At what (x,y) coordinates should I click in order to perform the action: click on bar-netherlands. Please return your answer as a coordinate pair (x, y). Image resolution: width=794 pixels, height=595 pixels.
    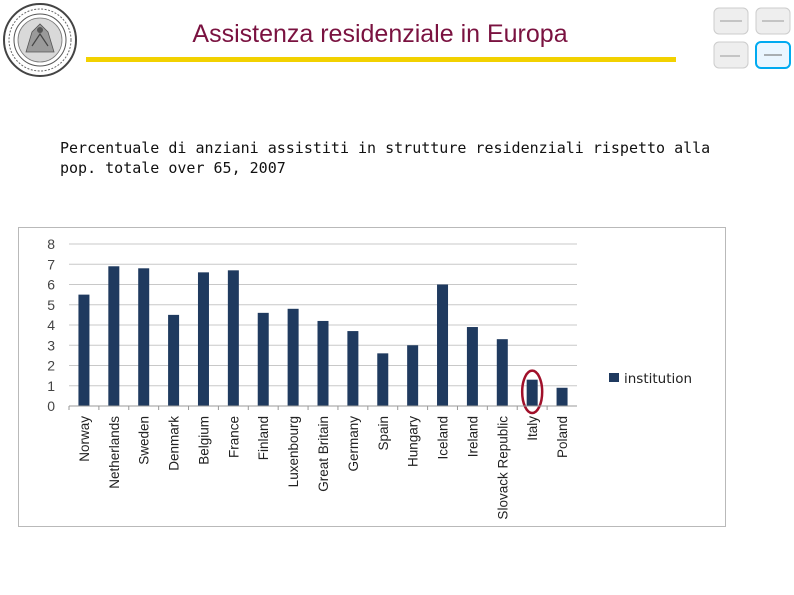
    Looking at the image, I should click on (114, 336).